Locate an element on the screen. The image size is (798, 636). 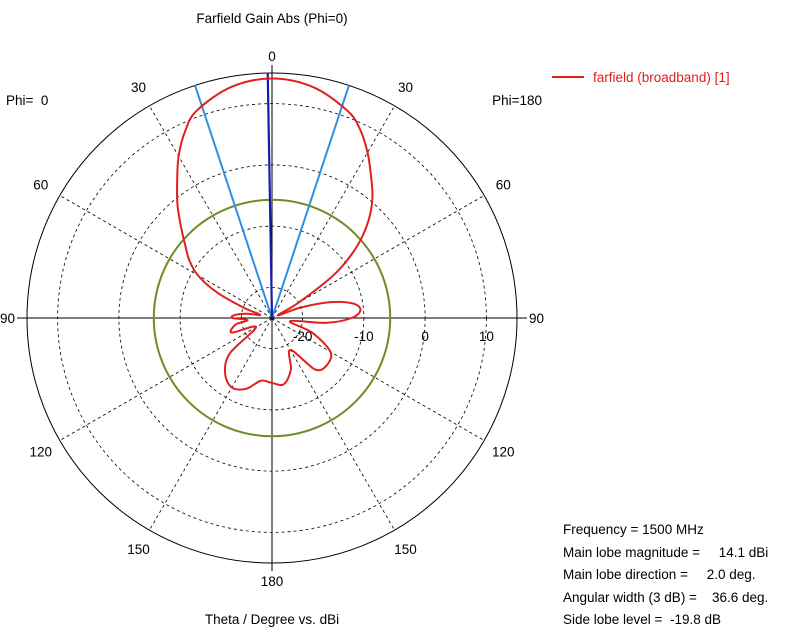
tick-label-90-left: 90 is located at coordinates (7, 318).